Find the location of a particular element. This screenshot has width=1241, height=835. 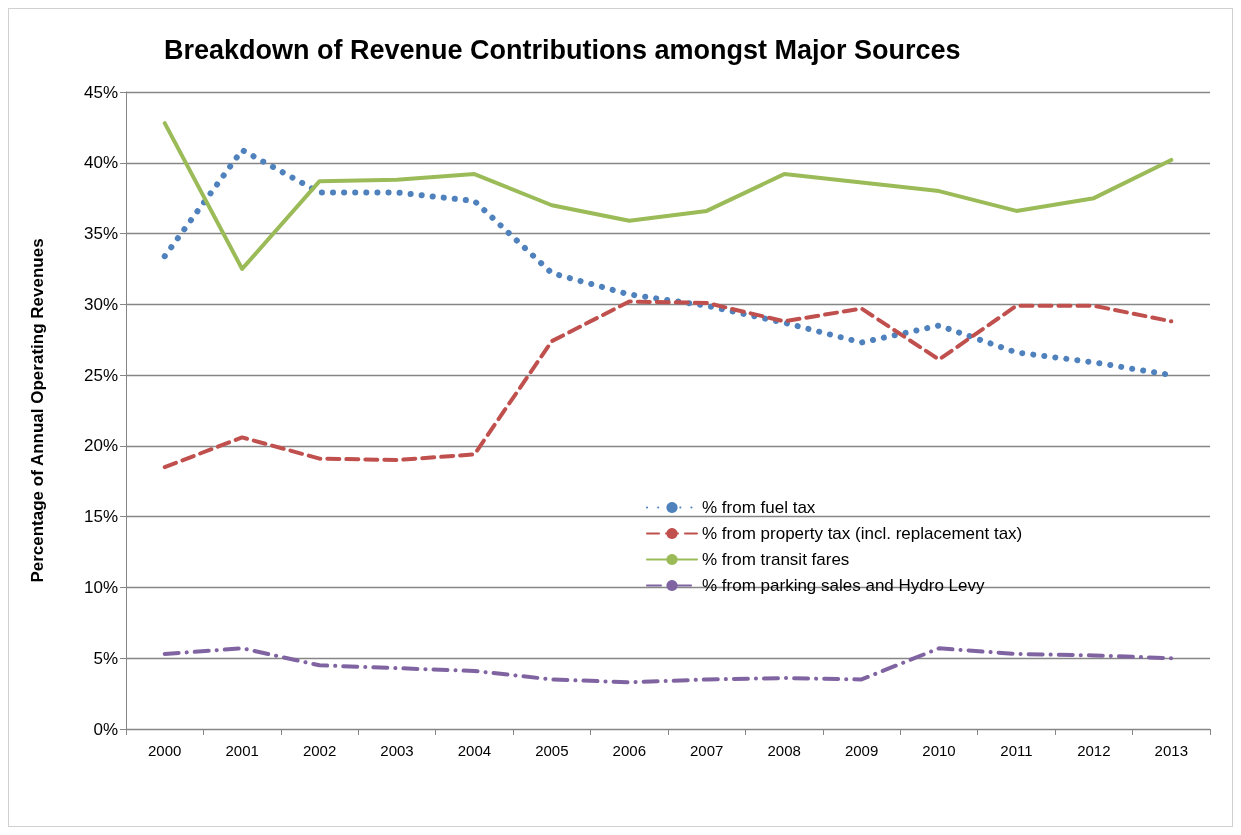

legend-label: % from transit fares is located at coordinates (776, 559).